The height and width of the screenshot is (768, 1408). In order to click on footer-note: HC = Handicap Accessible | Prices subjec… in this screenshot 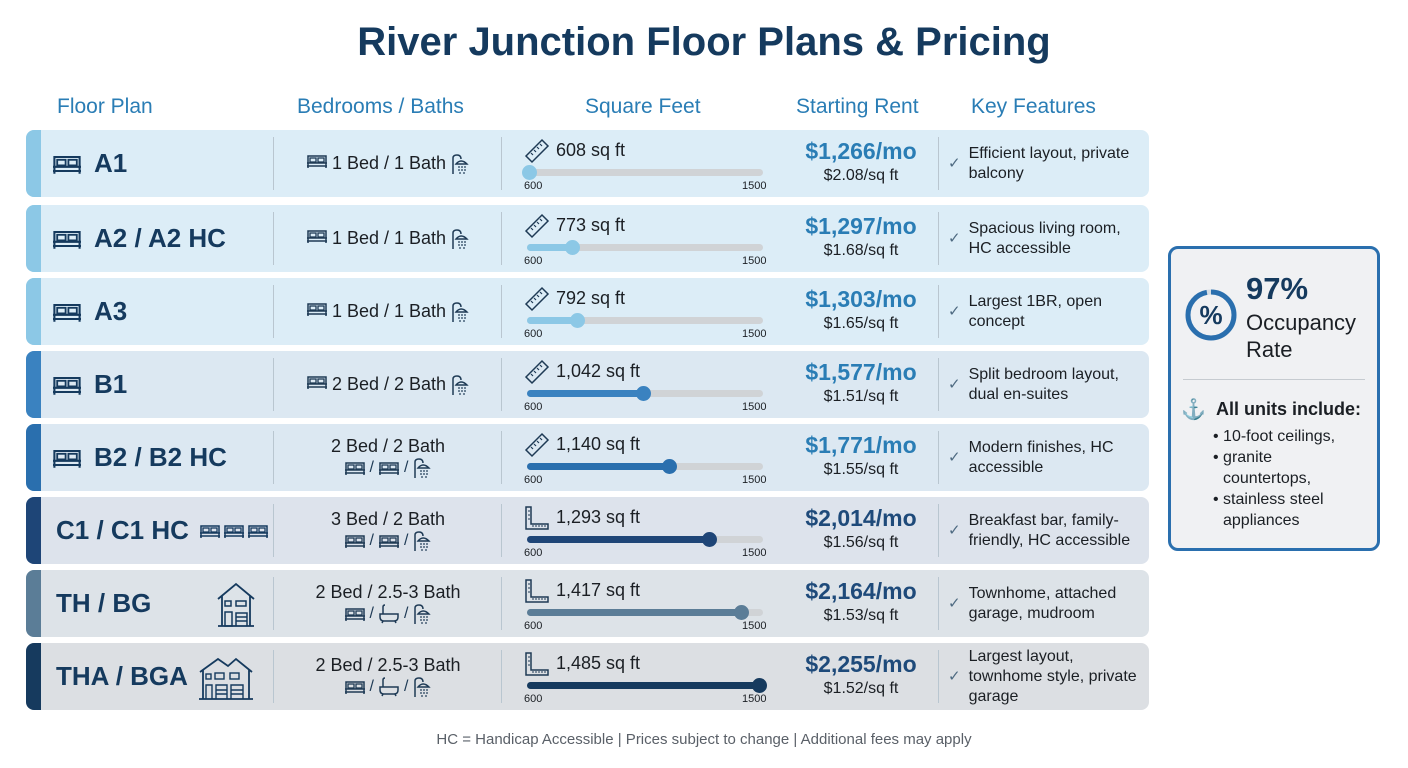, I will do `click(704, 739)`.